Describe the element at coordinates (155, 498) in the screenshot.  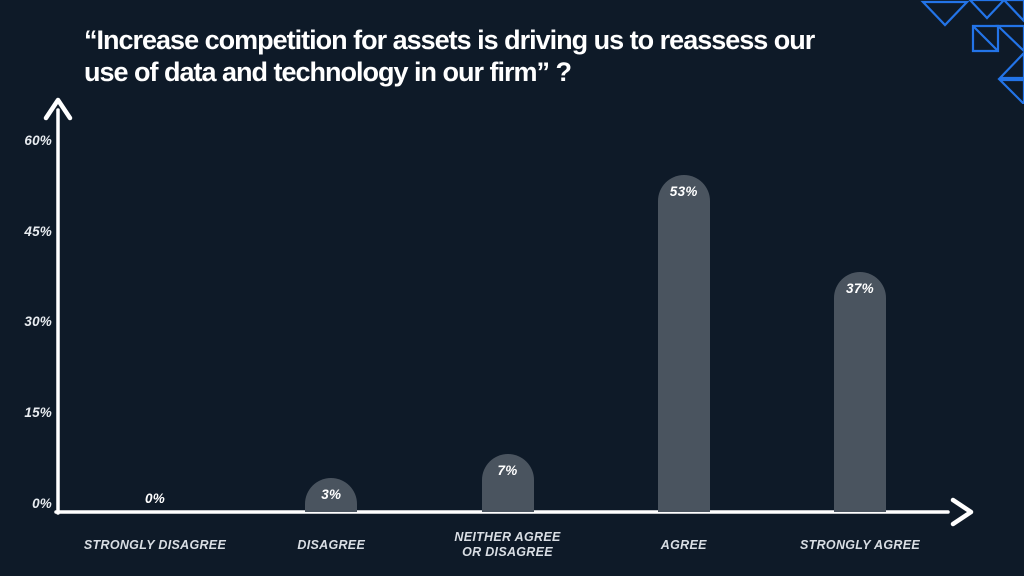
I see `bar-value-strongly-disagree: 0%` at that location.